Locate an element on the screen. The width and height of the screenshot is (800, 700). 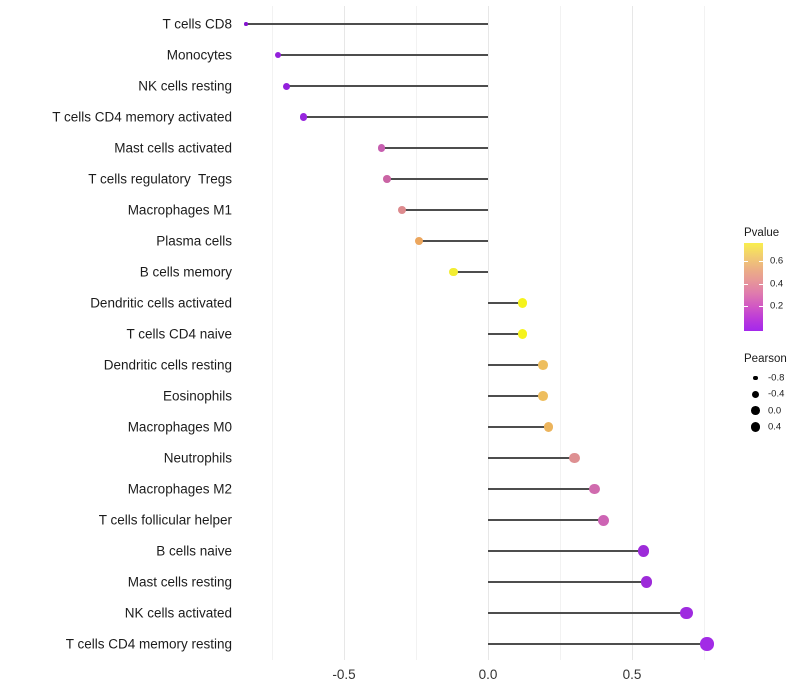
y-axis-label: Plasma cells is located at coordinates (194, 241).